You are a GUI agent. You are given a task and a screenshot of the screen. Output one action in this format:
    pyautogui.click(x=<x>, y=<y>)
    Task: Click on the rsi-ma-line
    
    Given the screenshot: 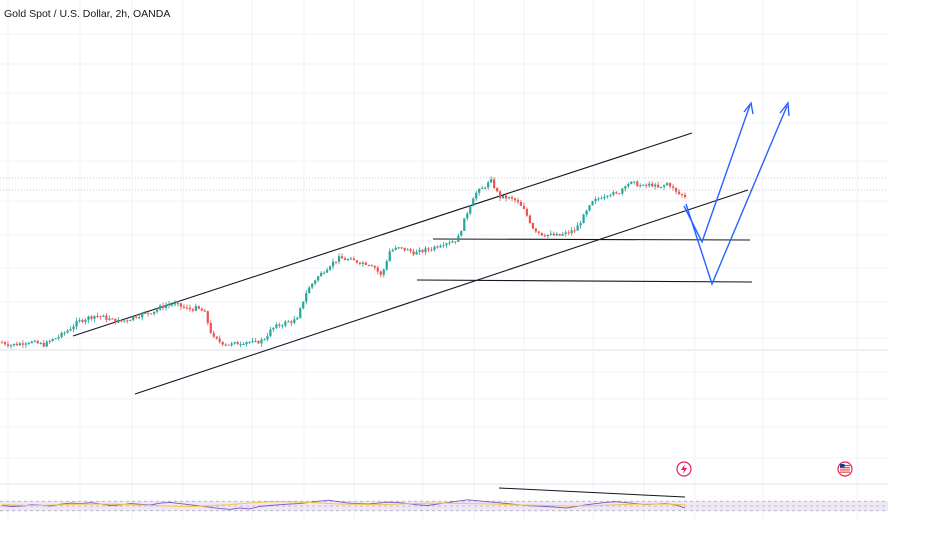 What is the action you would take?
    pyautogui.click(x=343, y=504)
    